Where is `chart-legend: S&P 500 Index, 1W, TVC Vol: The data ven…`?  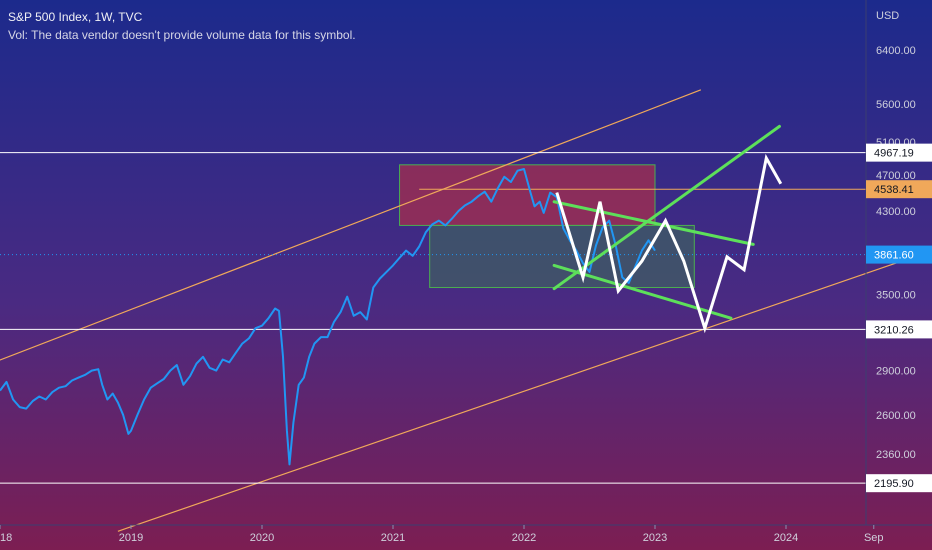 chart-legend: S&P 500 Index, 1W, TVC Vol: The data ven… is located at coordinates (182, 26).